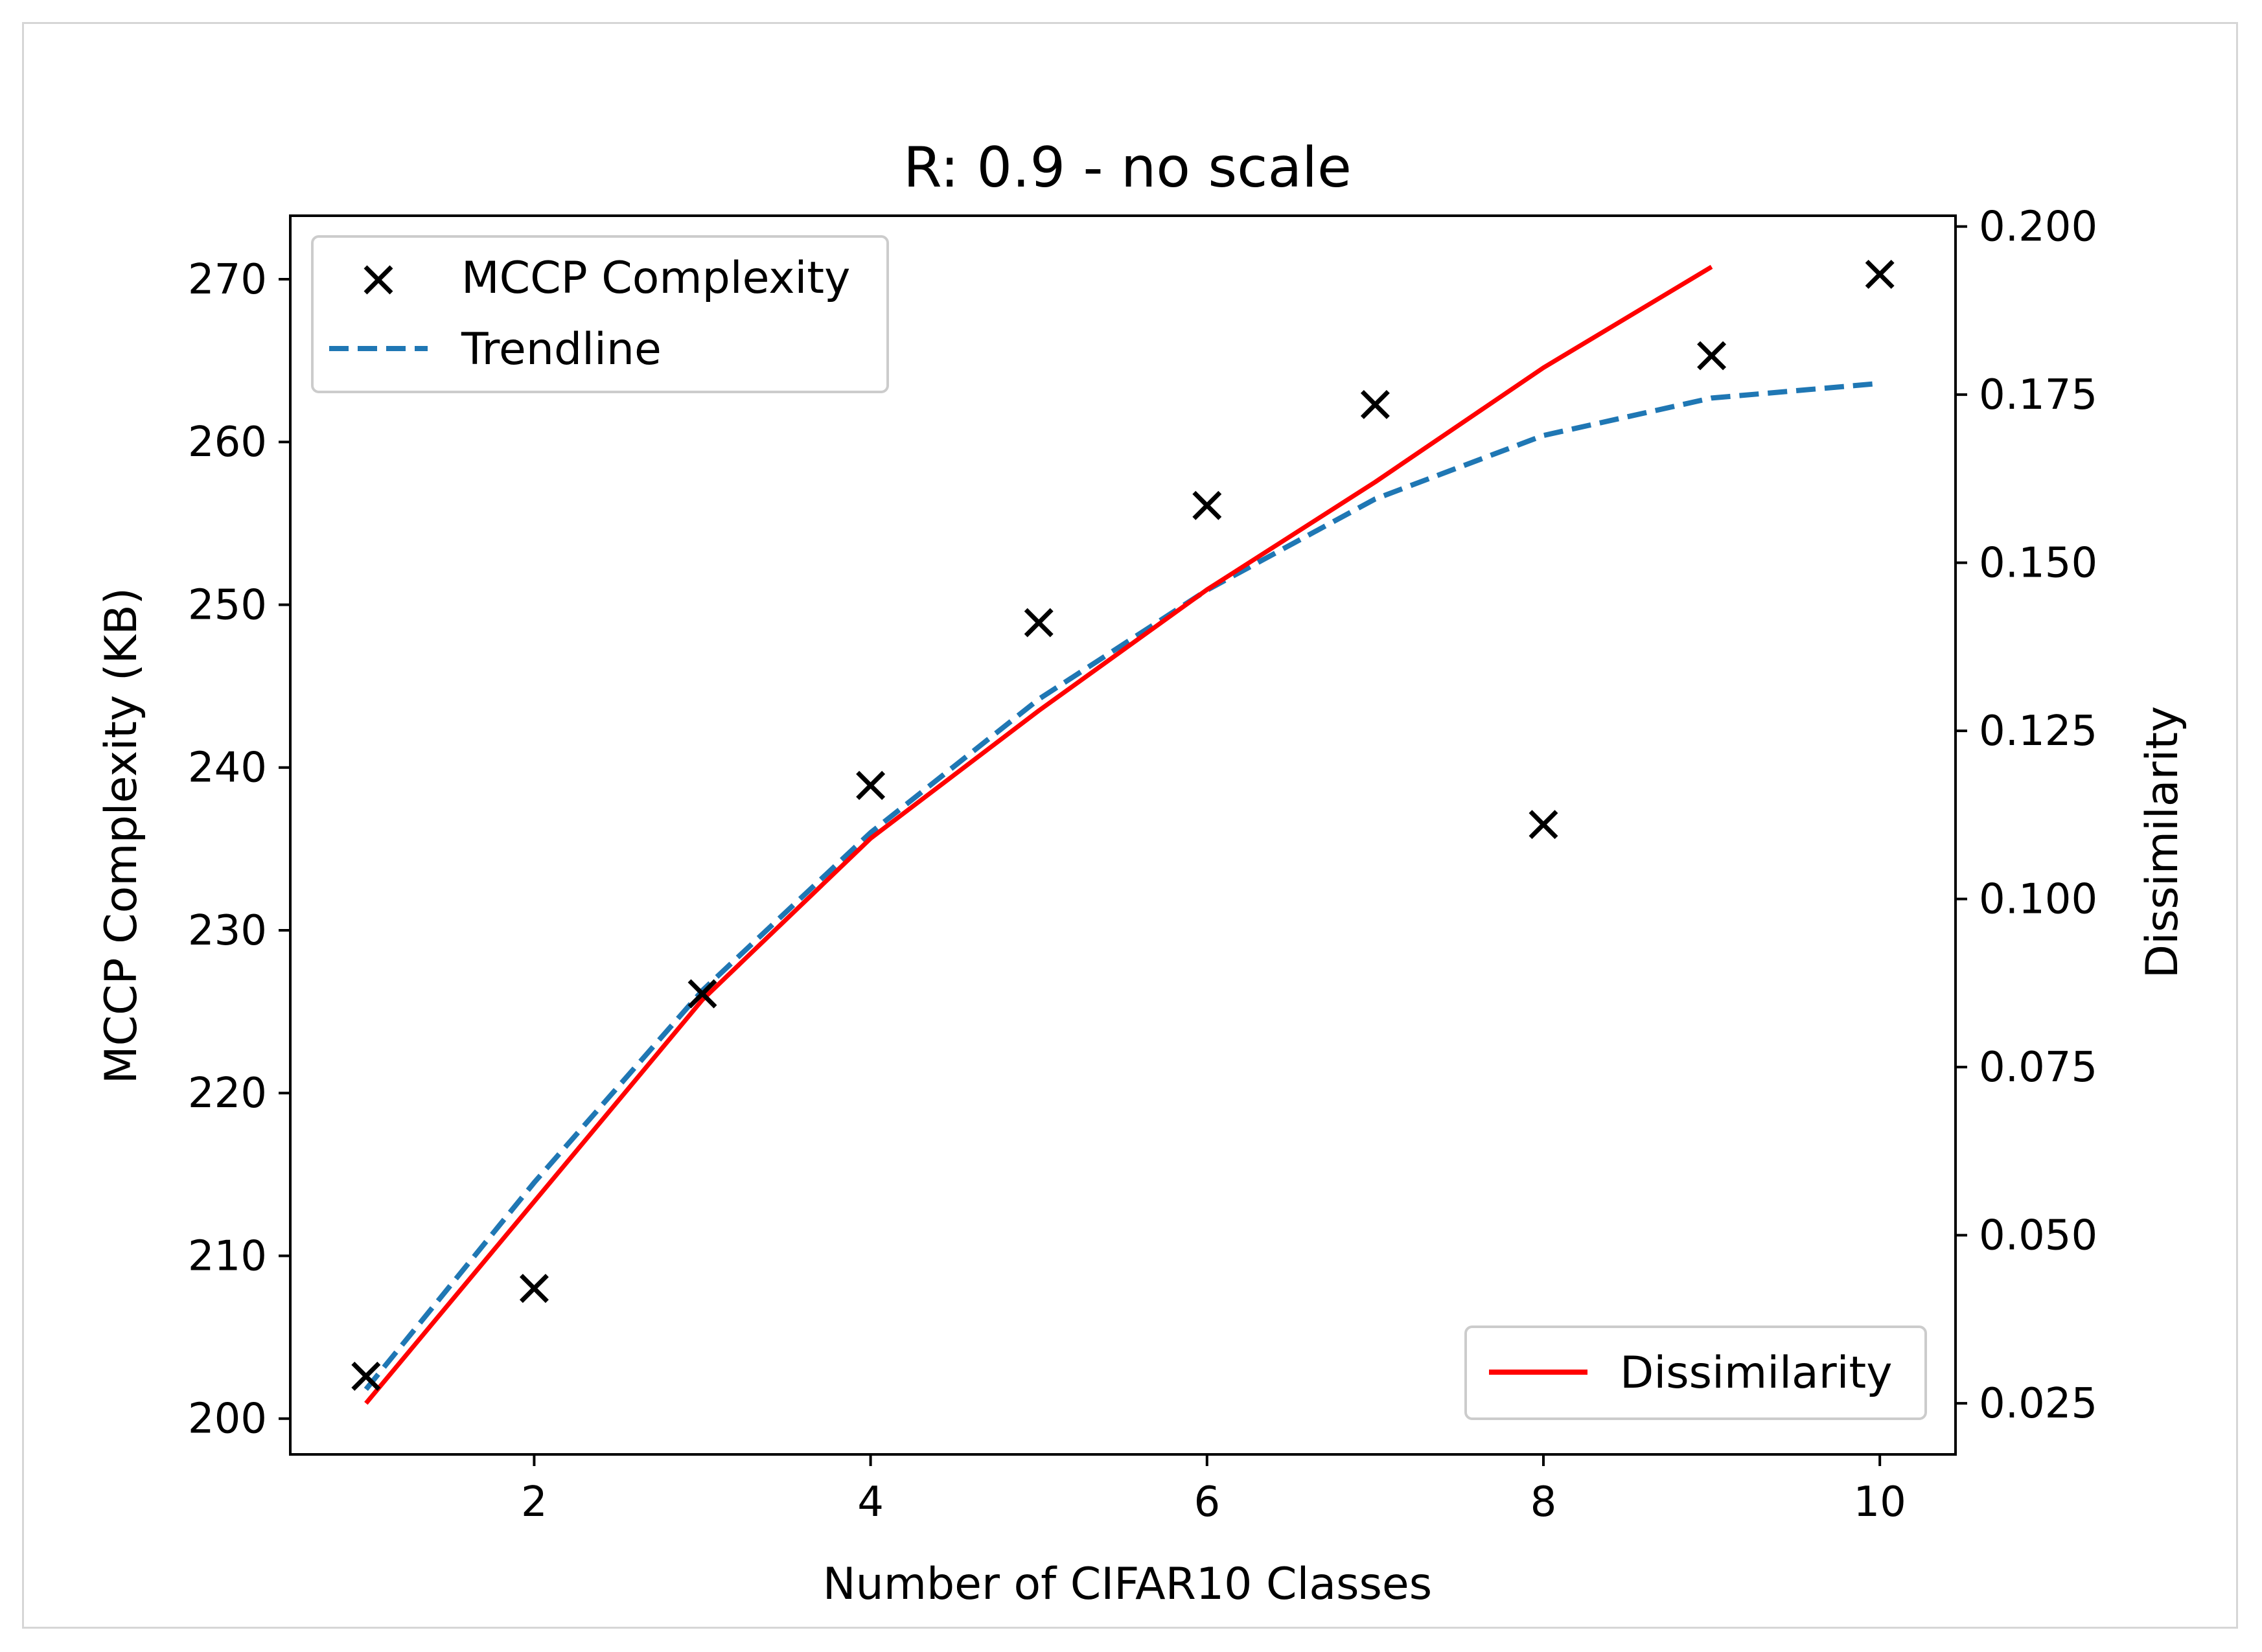 This screenshot has height=1652, width=2262. What do you see at coordinates (227, 280) in the screenshot?
I see `y-tick-label: 270` at bounding box center [227, 280].